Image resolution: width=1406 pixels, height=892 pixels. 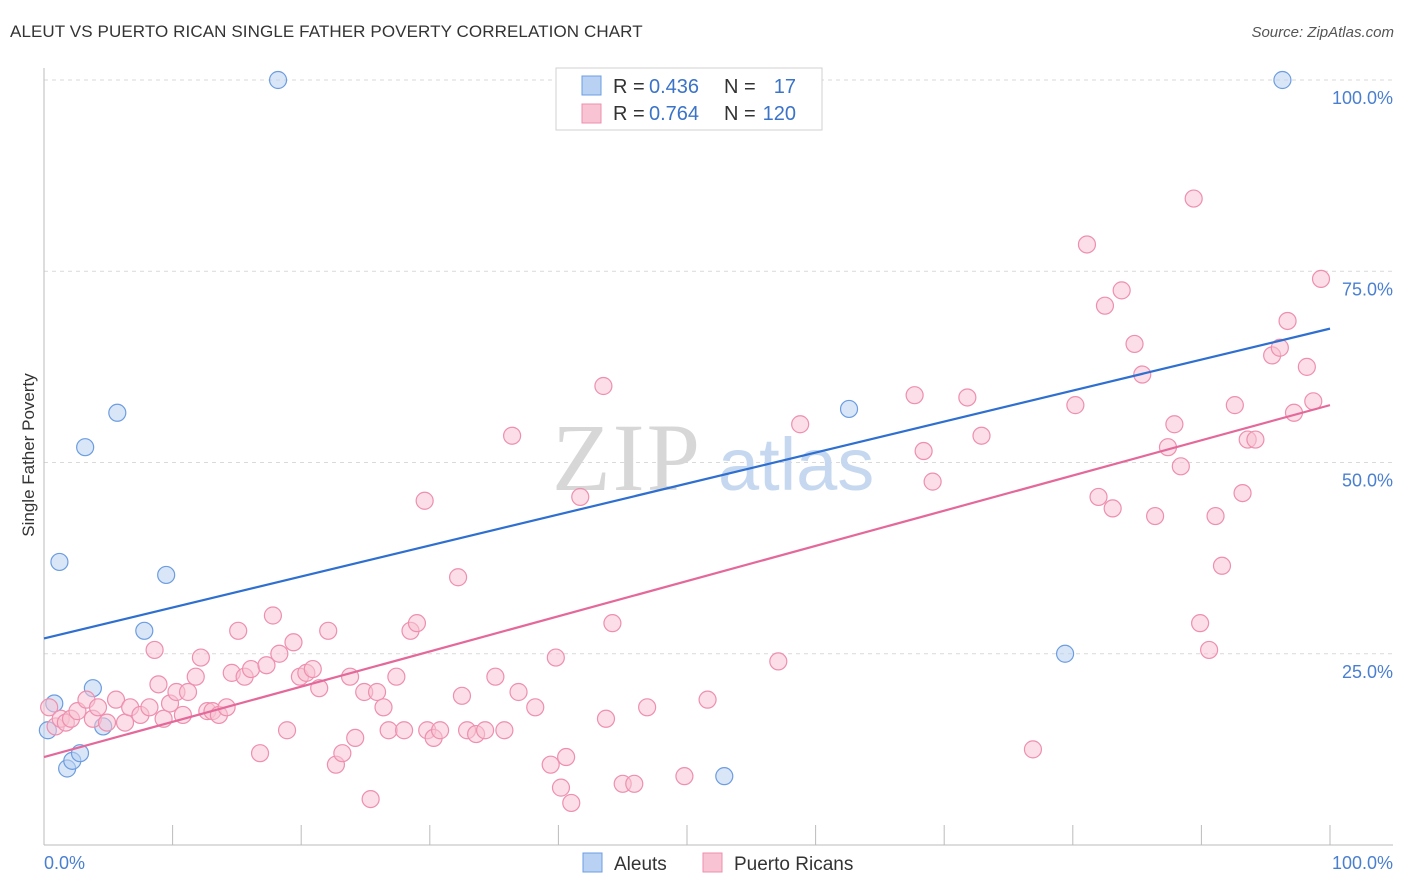 I want to click on pr-n-value: 120, so click(x=779, y=114).